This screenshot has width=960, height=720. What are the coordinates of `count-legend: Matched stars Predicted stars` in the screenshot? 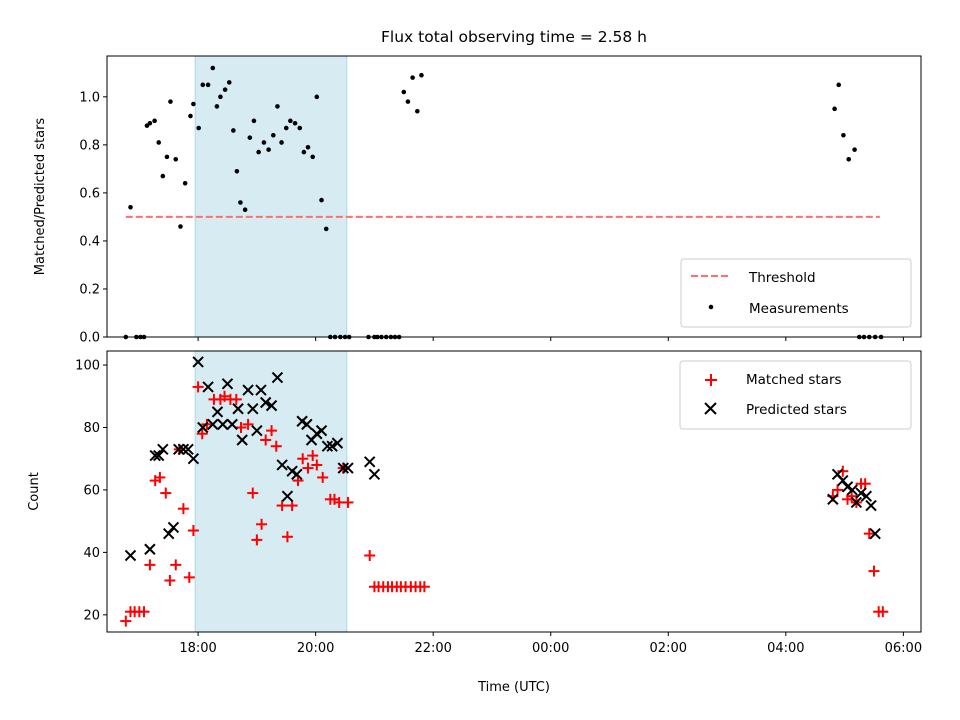 It's located at (795, 395).